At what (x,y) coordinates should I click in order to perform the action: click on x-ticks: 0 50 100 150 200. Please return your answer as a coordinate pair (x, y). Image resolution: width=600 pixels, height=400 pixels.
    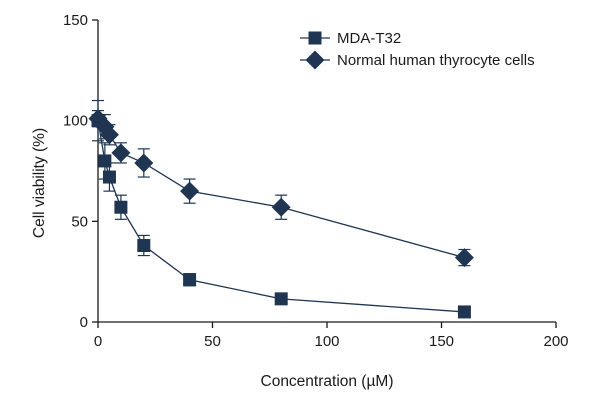
    Looking at the image, I should click on (331, 336).